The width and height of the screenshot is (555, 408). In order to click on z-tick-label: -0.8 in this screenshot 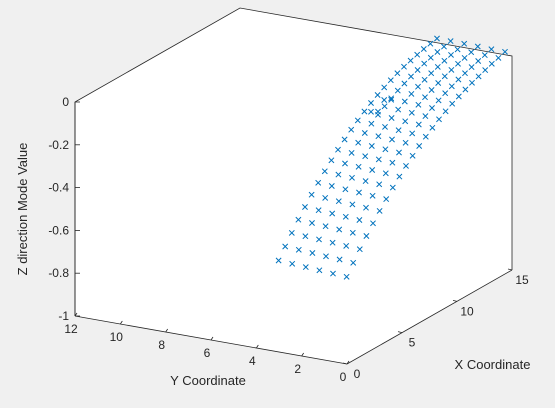, I will do `click(58, 273)`.